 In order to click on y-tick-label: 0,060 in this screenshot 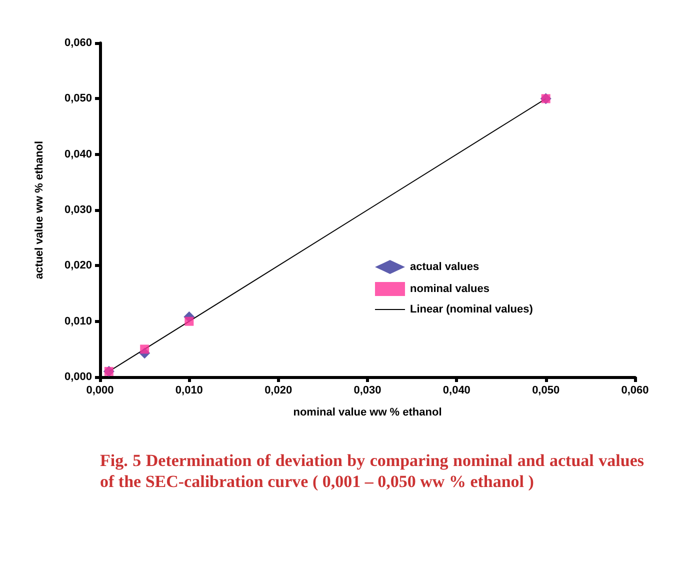, I will do `click(78, 43)`.